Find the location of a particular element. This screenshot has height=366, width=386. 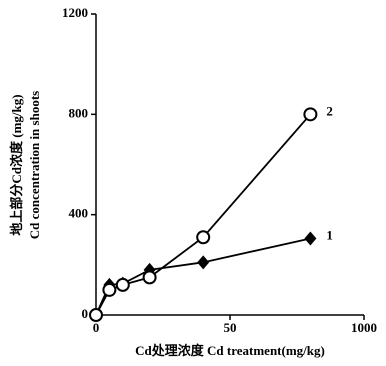

y-tick-label: 800 is located at coordinates (79, 112).